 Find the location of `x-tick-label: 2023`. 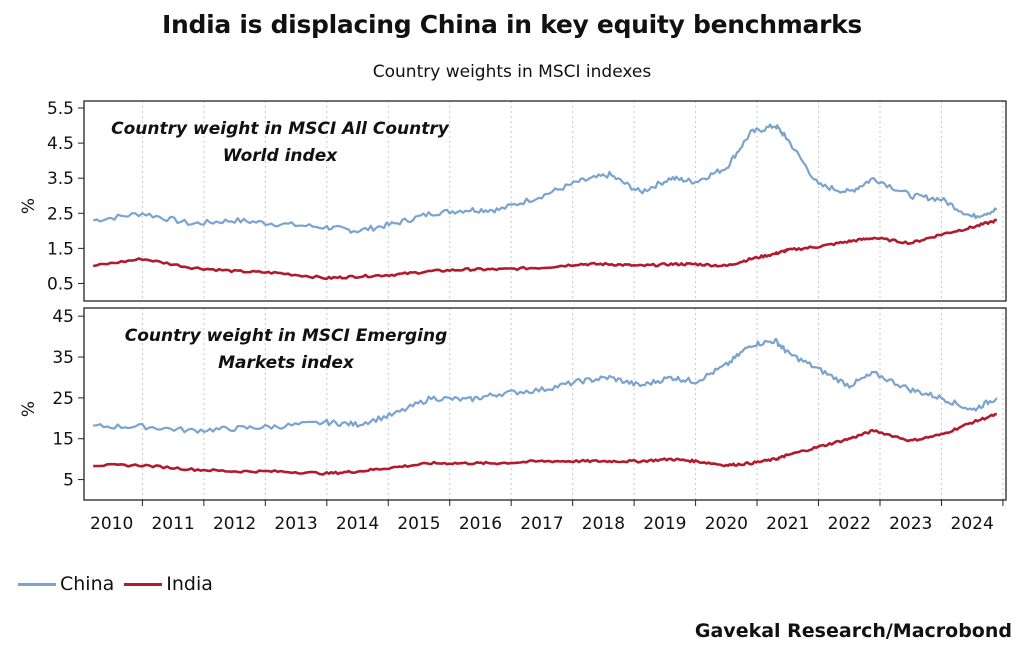

x-tick-label: 2023 is located at coordinates (910, 524).